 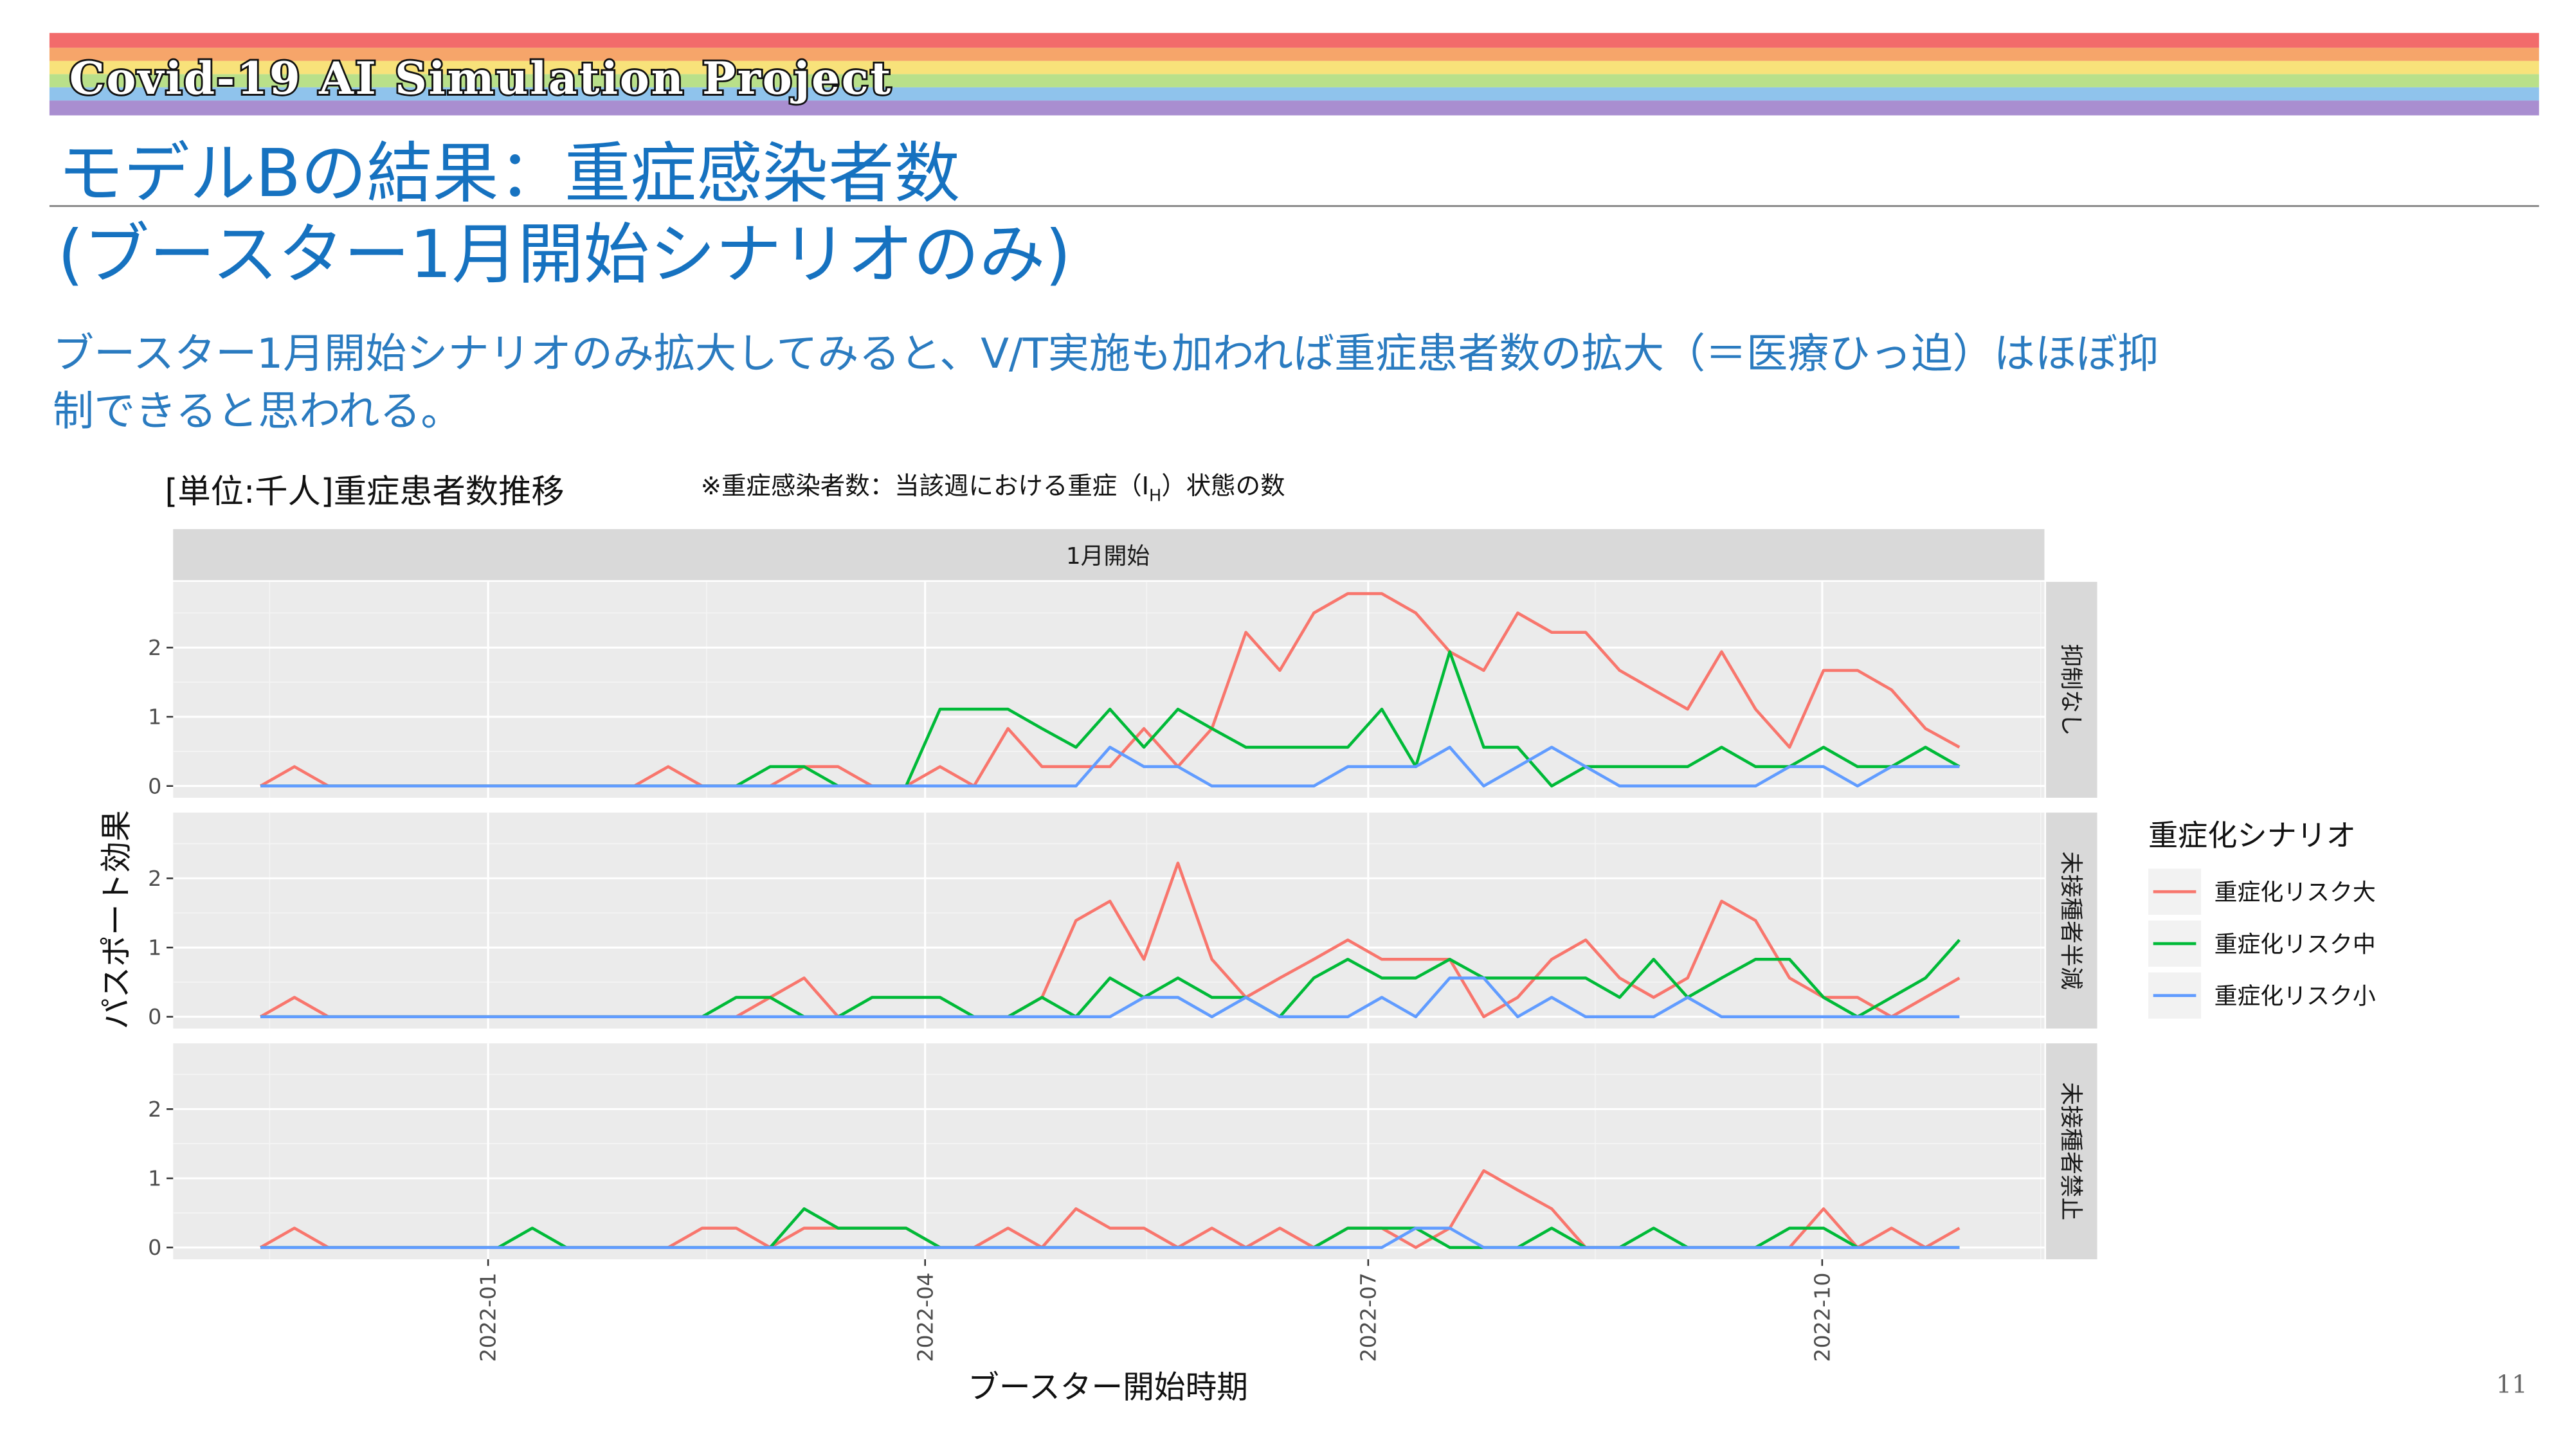 I want to click on legend-label: 重症化リスク大, so click(x=2295, y=893).